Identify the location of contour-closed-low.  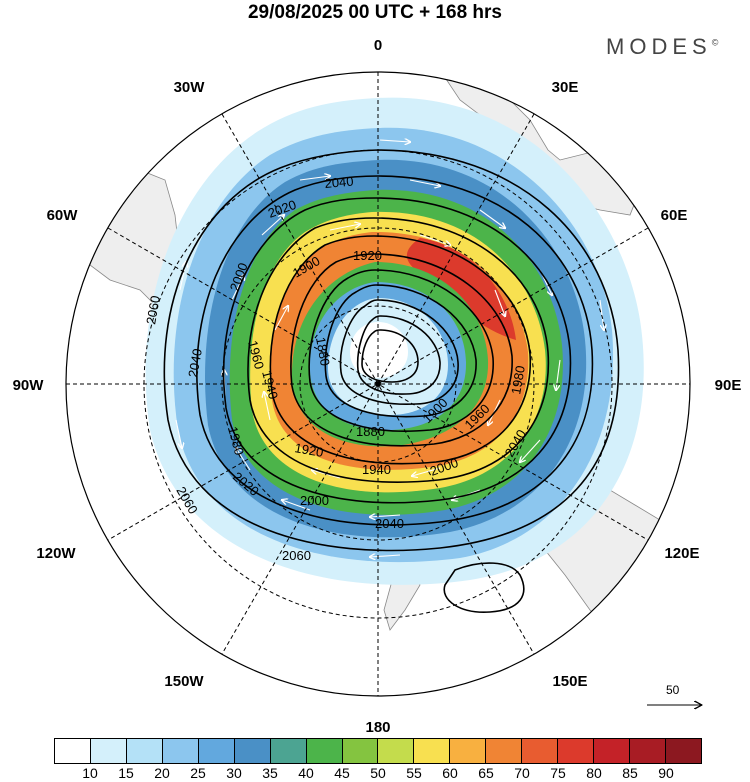
(484, 587).